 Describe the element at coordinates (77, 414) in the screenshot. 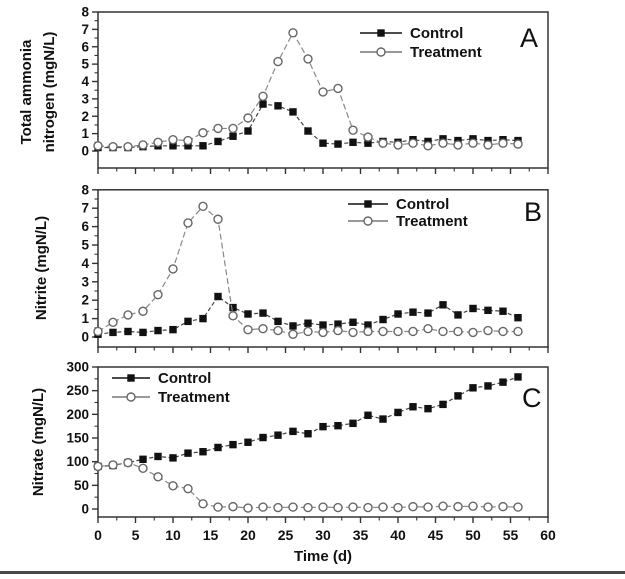

I see `y-tick-label: 200` at that location.